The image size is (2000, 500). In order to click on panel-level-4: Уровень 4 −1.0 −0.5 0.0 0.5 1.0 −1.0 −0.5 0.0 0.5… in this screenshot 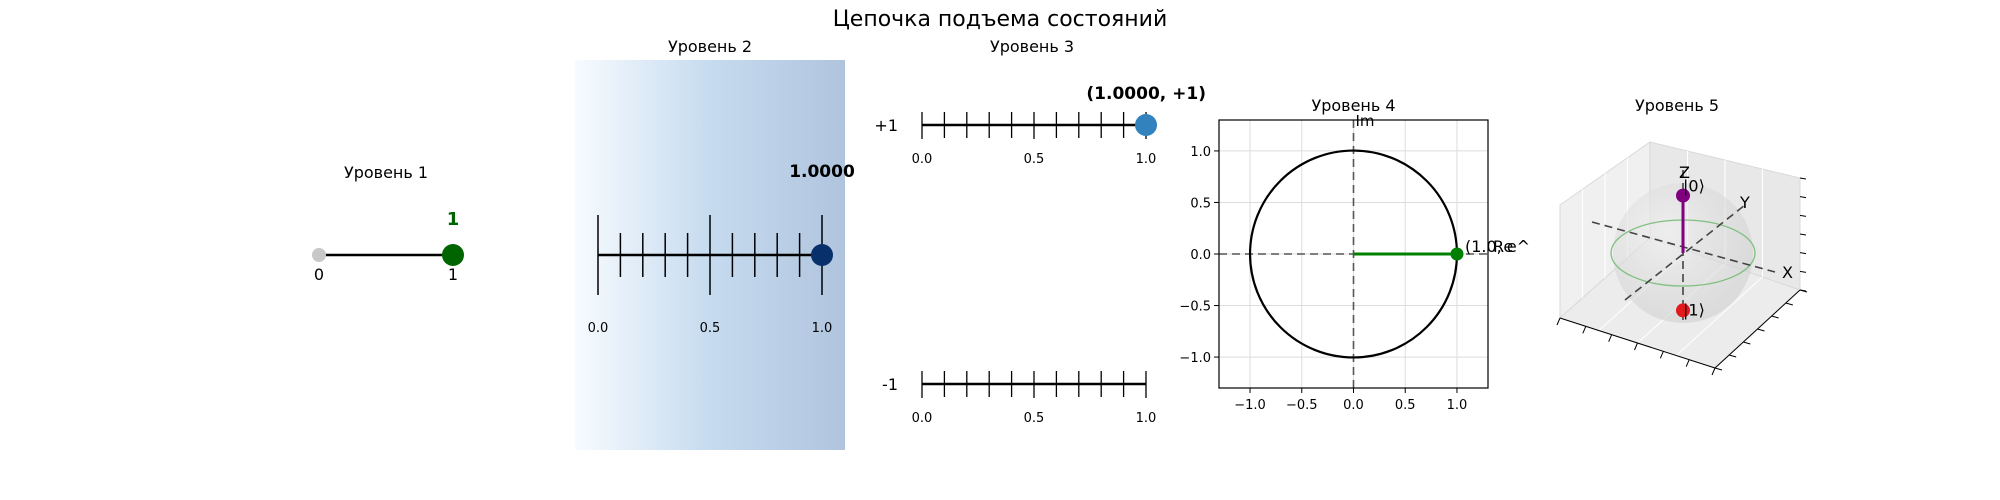, I will do `click(1354, 254)`.